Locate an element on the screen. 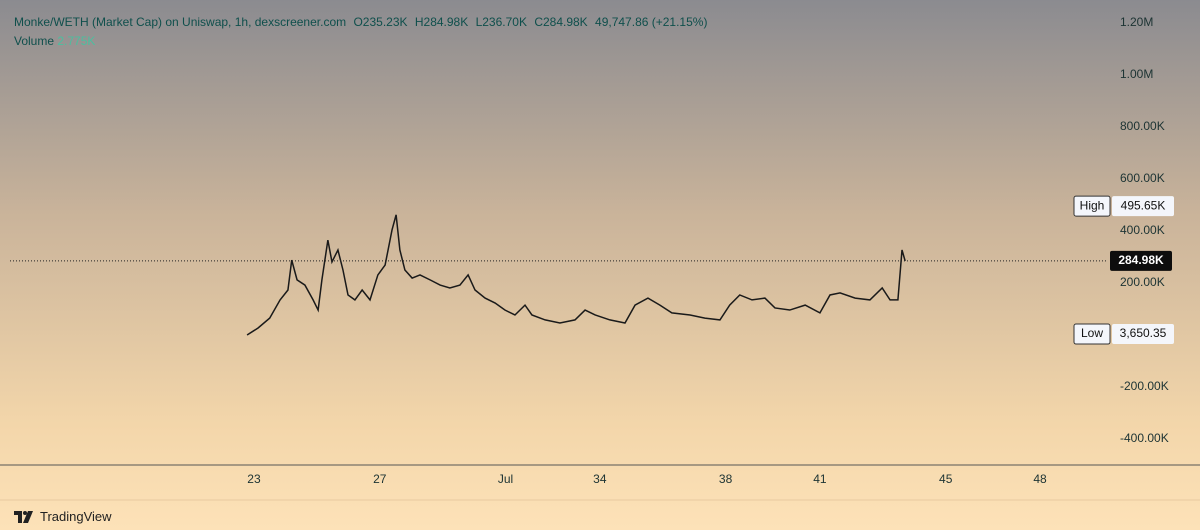 The height and width of the screenshot is (530, 1200). price-line is located at coordinates (576, 275).